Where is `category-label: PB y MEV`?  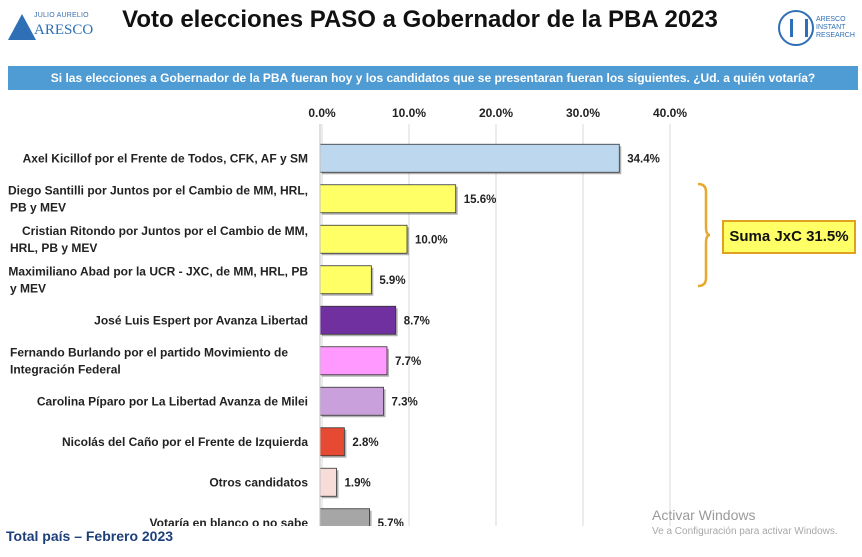 category-label: PB y MEV is located at coordinates (38, 207).